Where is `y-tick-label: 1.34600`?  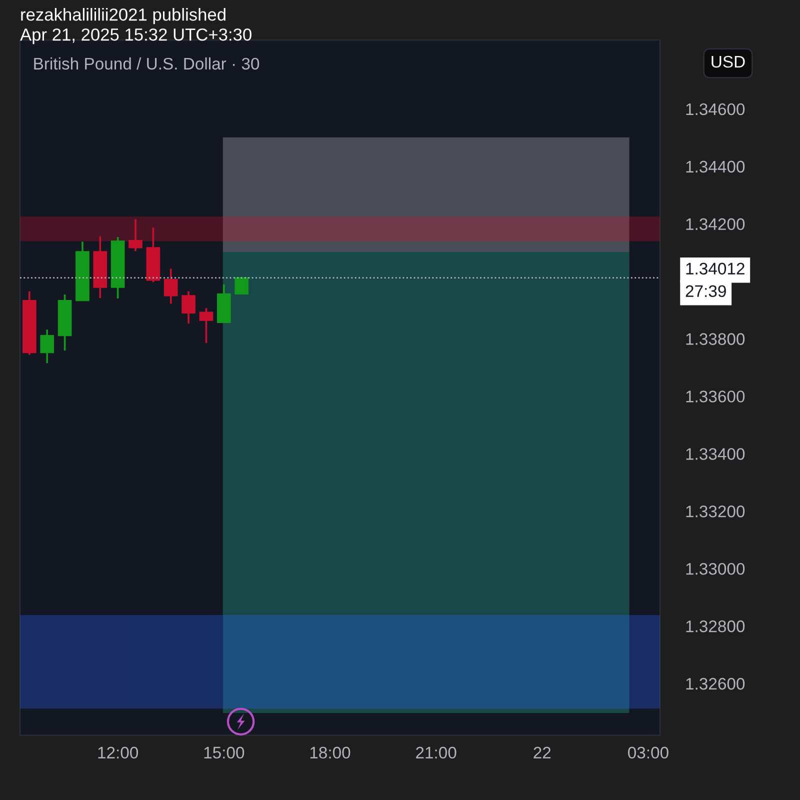
y-tick-label: 1.34600 is located at coordinates (715, 109).